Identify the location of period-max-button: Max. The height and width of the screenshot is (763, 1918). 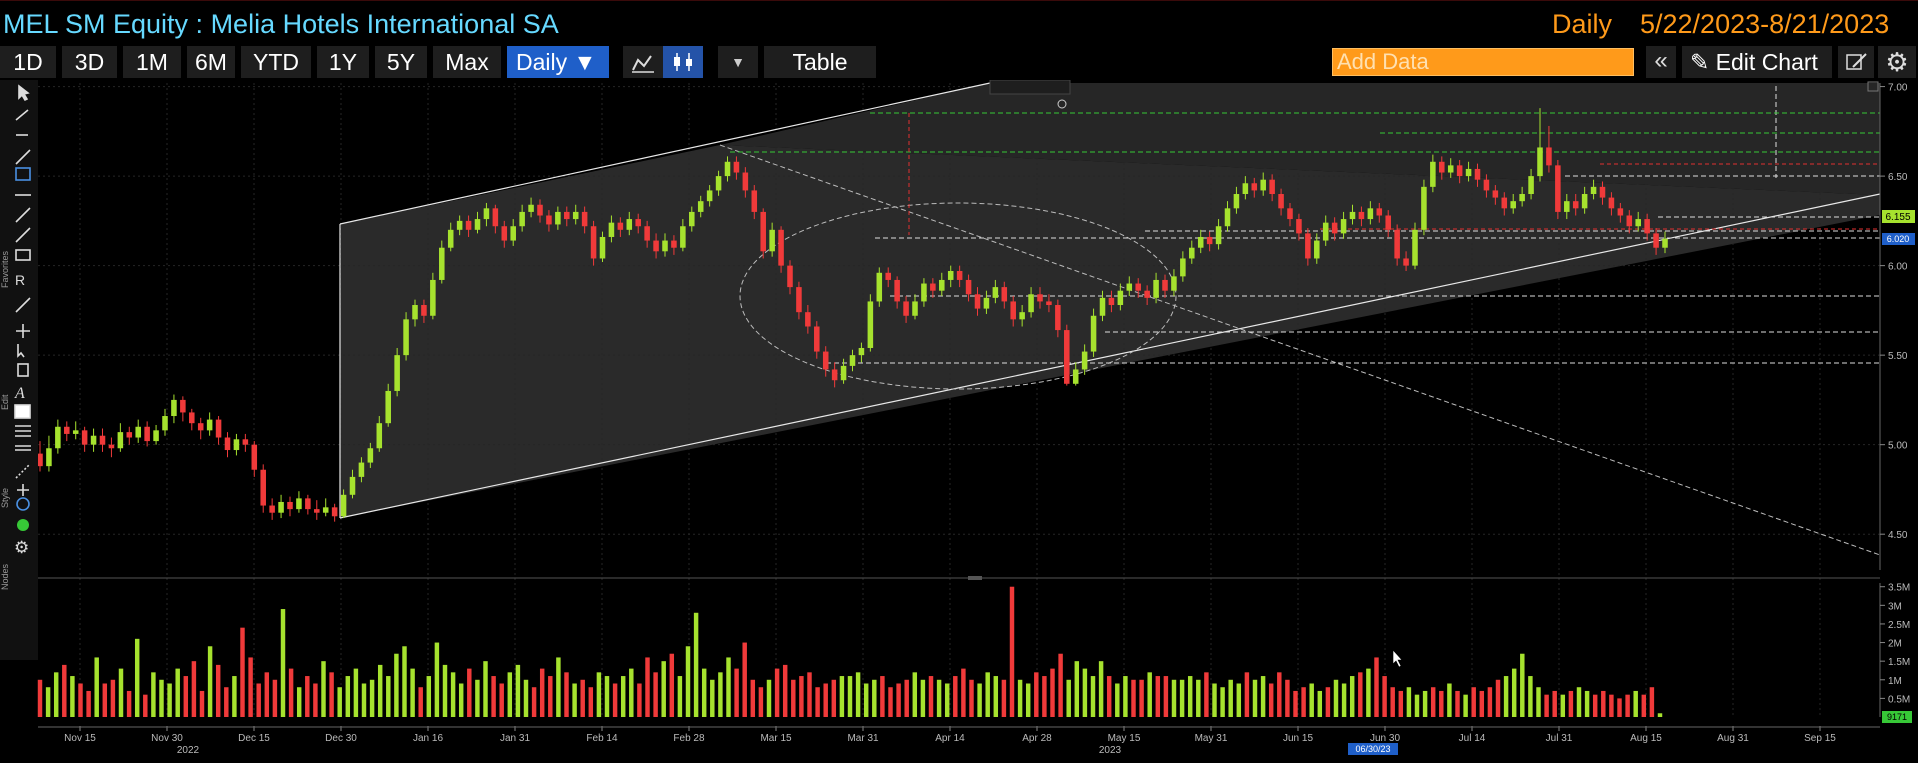
(467, 62).